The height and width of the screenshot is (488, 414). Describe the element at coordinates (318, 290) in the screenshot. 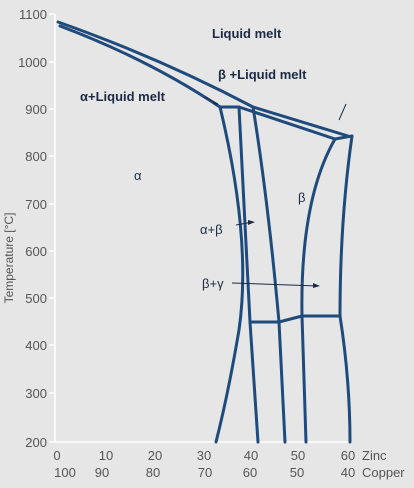

I see `beta-boundary-left` at that location.